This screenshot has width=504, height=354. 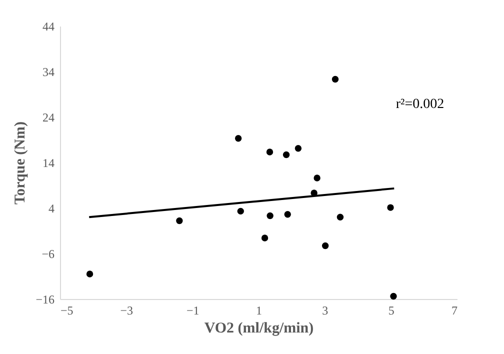 What do you see at coordinates (455, 311) in the screenshot?
I see `x-tick-label: 7` at bounding box center [455, 311].